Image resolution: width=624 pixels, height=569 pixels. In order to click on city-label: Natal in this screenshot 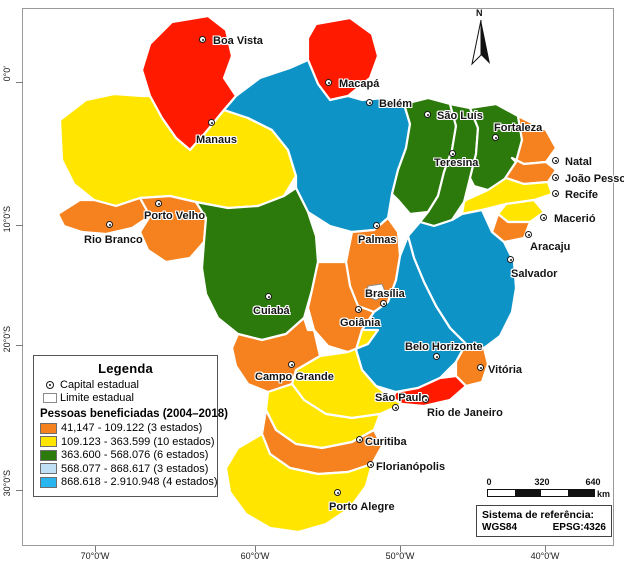, I will do `click(578, 162)`.